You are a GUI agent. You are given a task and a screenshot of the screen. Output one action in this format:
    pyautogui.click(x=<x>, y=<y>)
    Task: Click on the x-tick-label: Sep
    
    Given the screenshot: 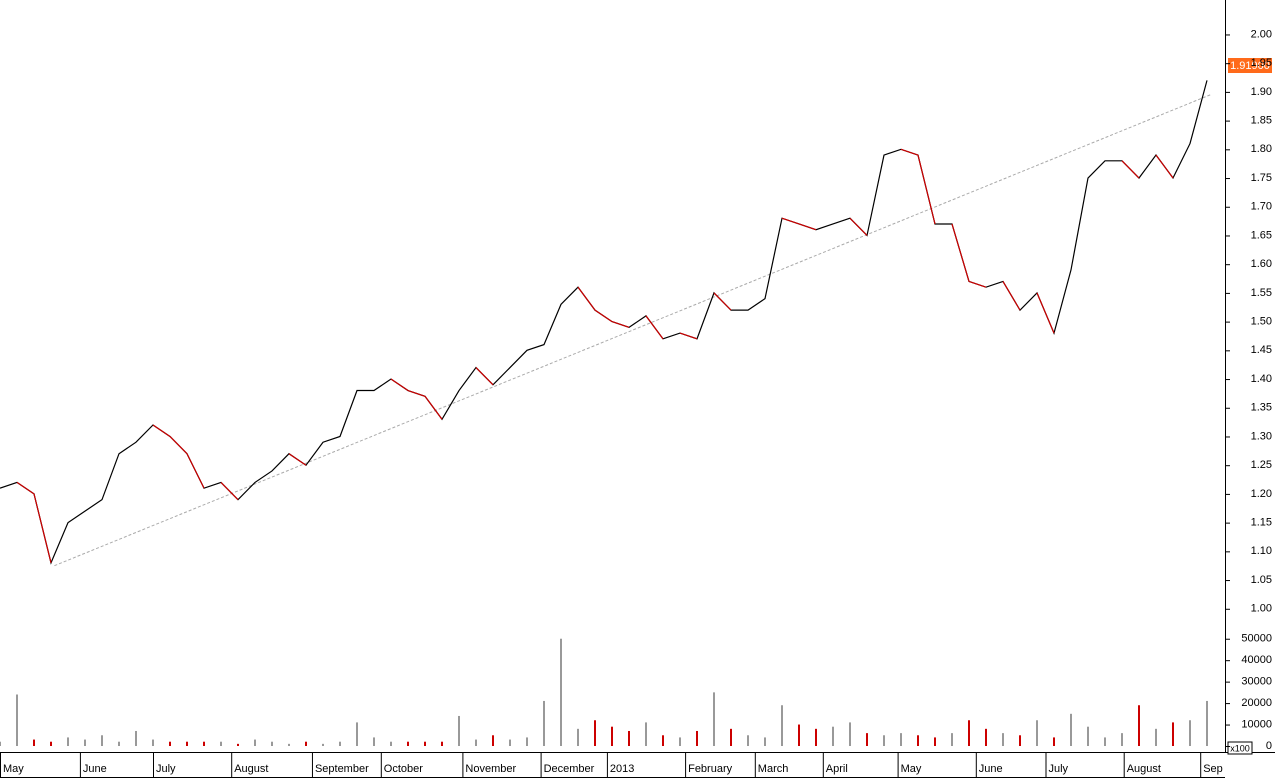 What is the action you would take?
    pyautogui.click(x=1213, y=769)
    